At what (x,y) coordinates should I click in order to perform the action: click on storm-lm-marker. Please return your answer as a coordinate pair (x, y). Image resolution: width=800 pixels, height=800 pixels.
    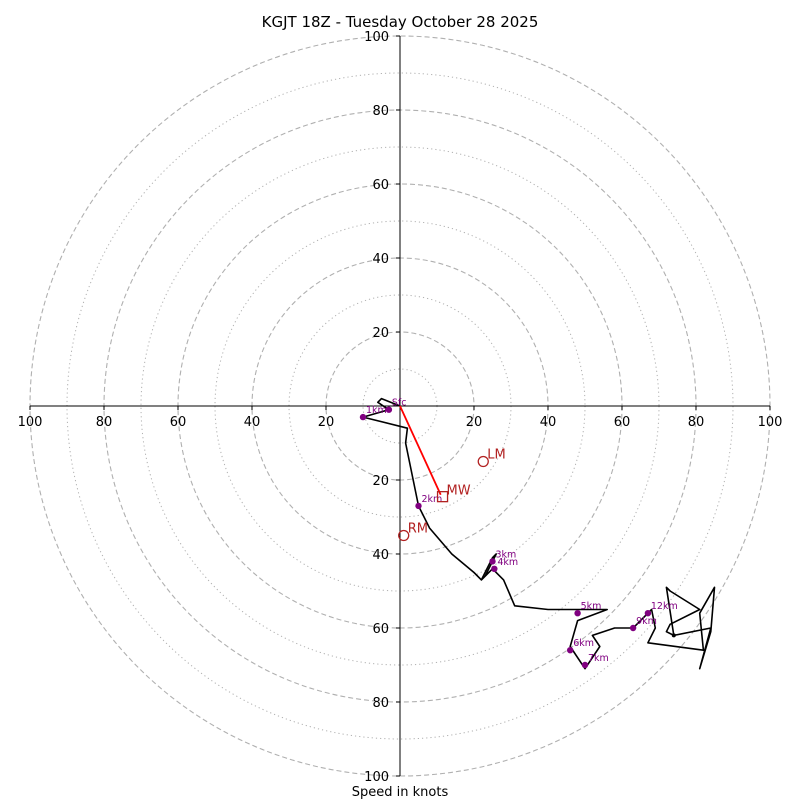
    Looking at the image, I should click on (483, 461).